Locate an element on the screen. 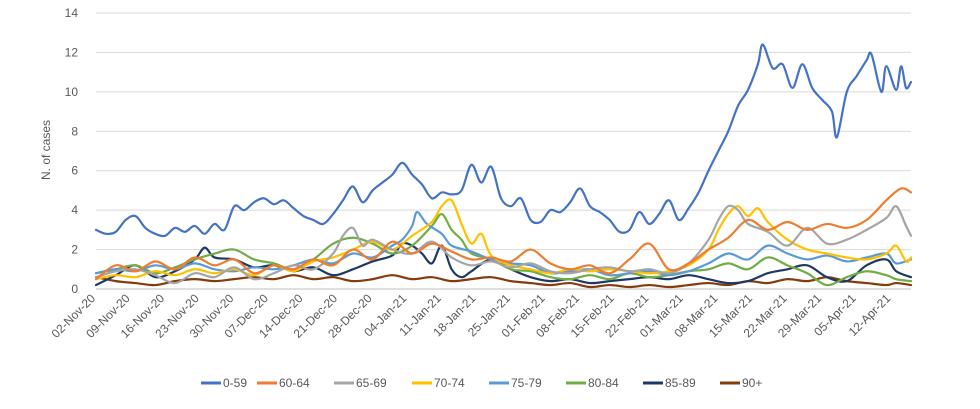 The height and width of the screenshot is (409, 980). y-axis-title: N. of cases is located at coordinates (46, 150).